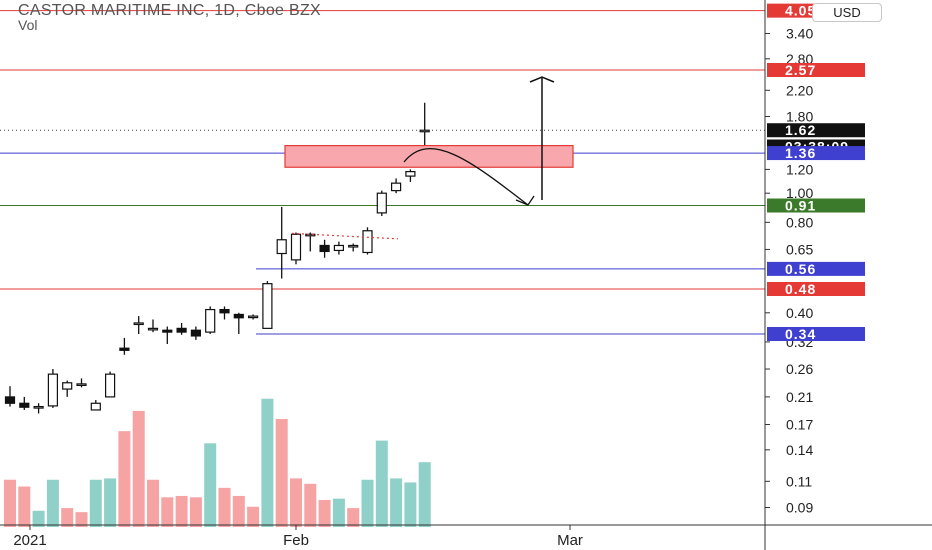 The image size is (932, 550). I want to click on price-tick-label: 0.17, so click(799, 424).